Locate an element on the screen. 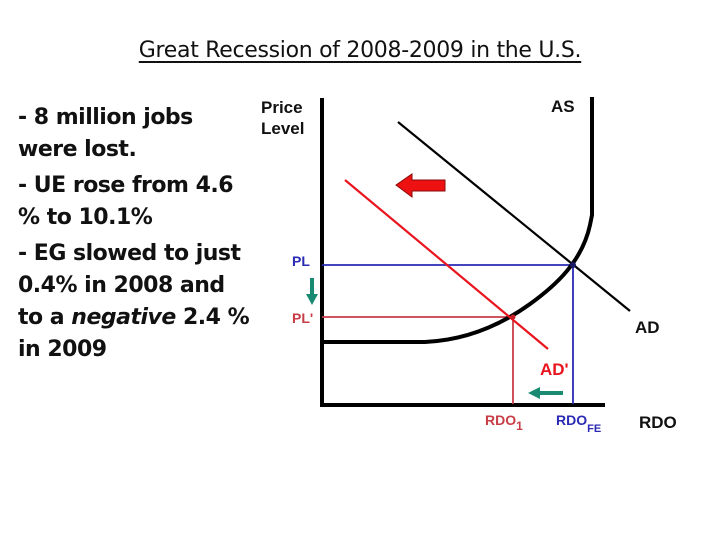  rdofe-label-text: RDO is located at coordinates (571, 420).